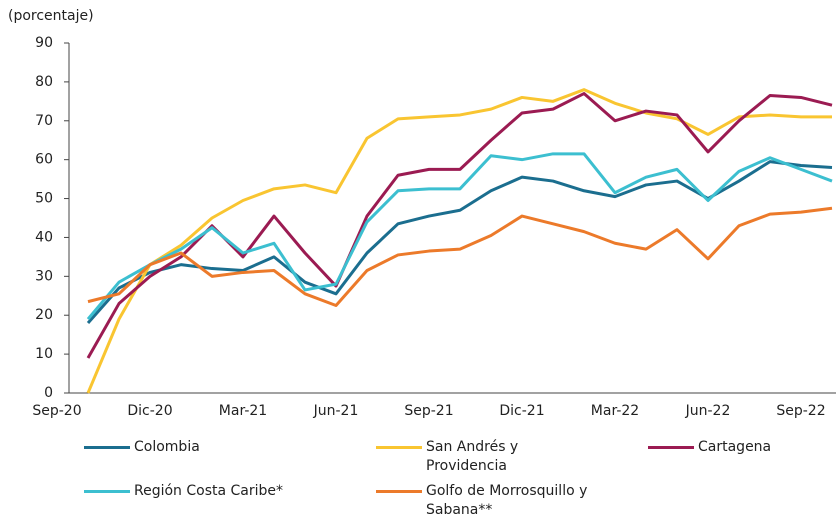  I want to click on legend-label: Colombia, so click(167, 447).